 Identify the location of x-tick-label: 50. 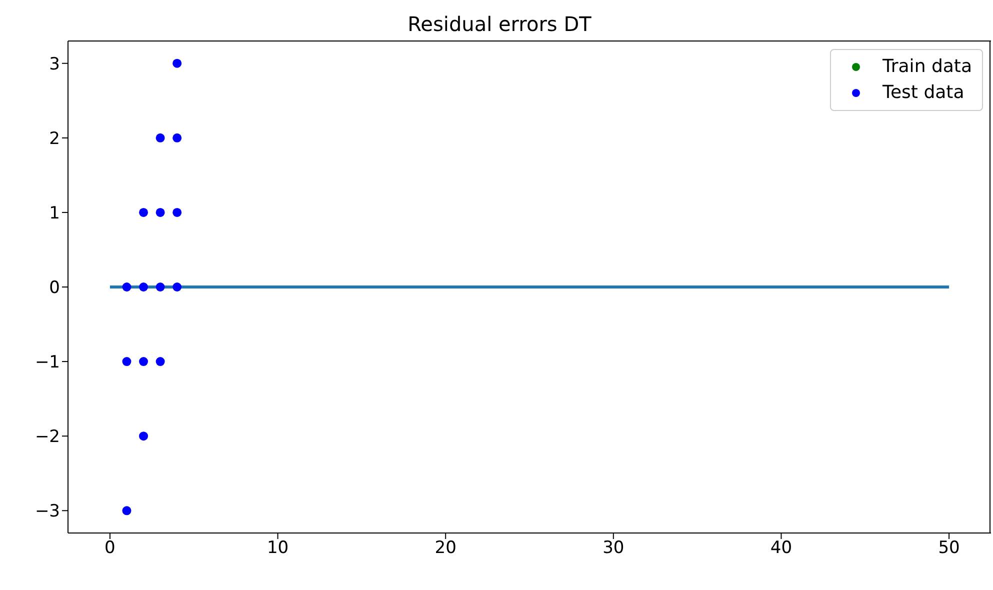
(949, 548).